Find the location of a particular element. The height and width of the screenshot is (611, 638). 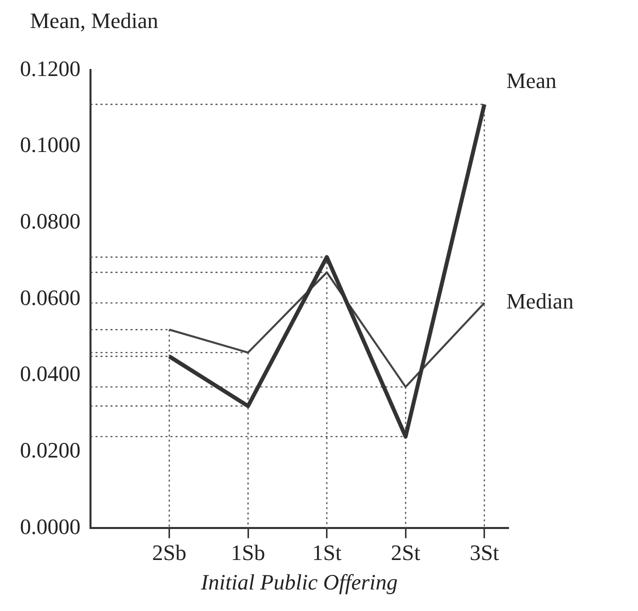

series-label: Median is located at coordinates (540, 301).